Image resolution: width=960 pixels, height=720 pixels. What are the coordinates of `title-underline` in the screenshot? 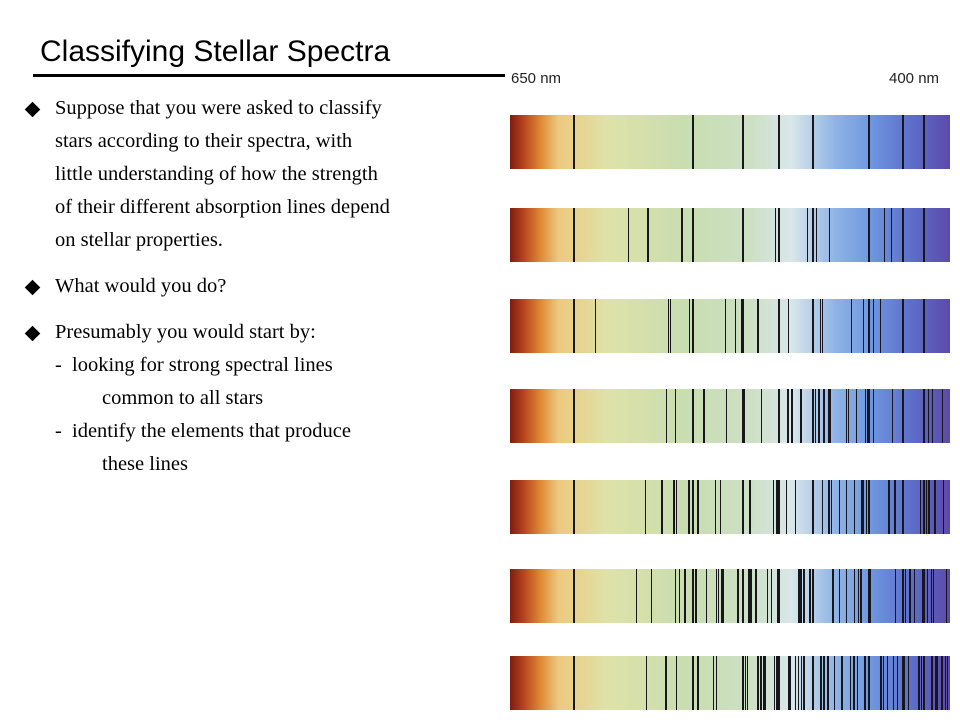 It's located at (269, 75).